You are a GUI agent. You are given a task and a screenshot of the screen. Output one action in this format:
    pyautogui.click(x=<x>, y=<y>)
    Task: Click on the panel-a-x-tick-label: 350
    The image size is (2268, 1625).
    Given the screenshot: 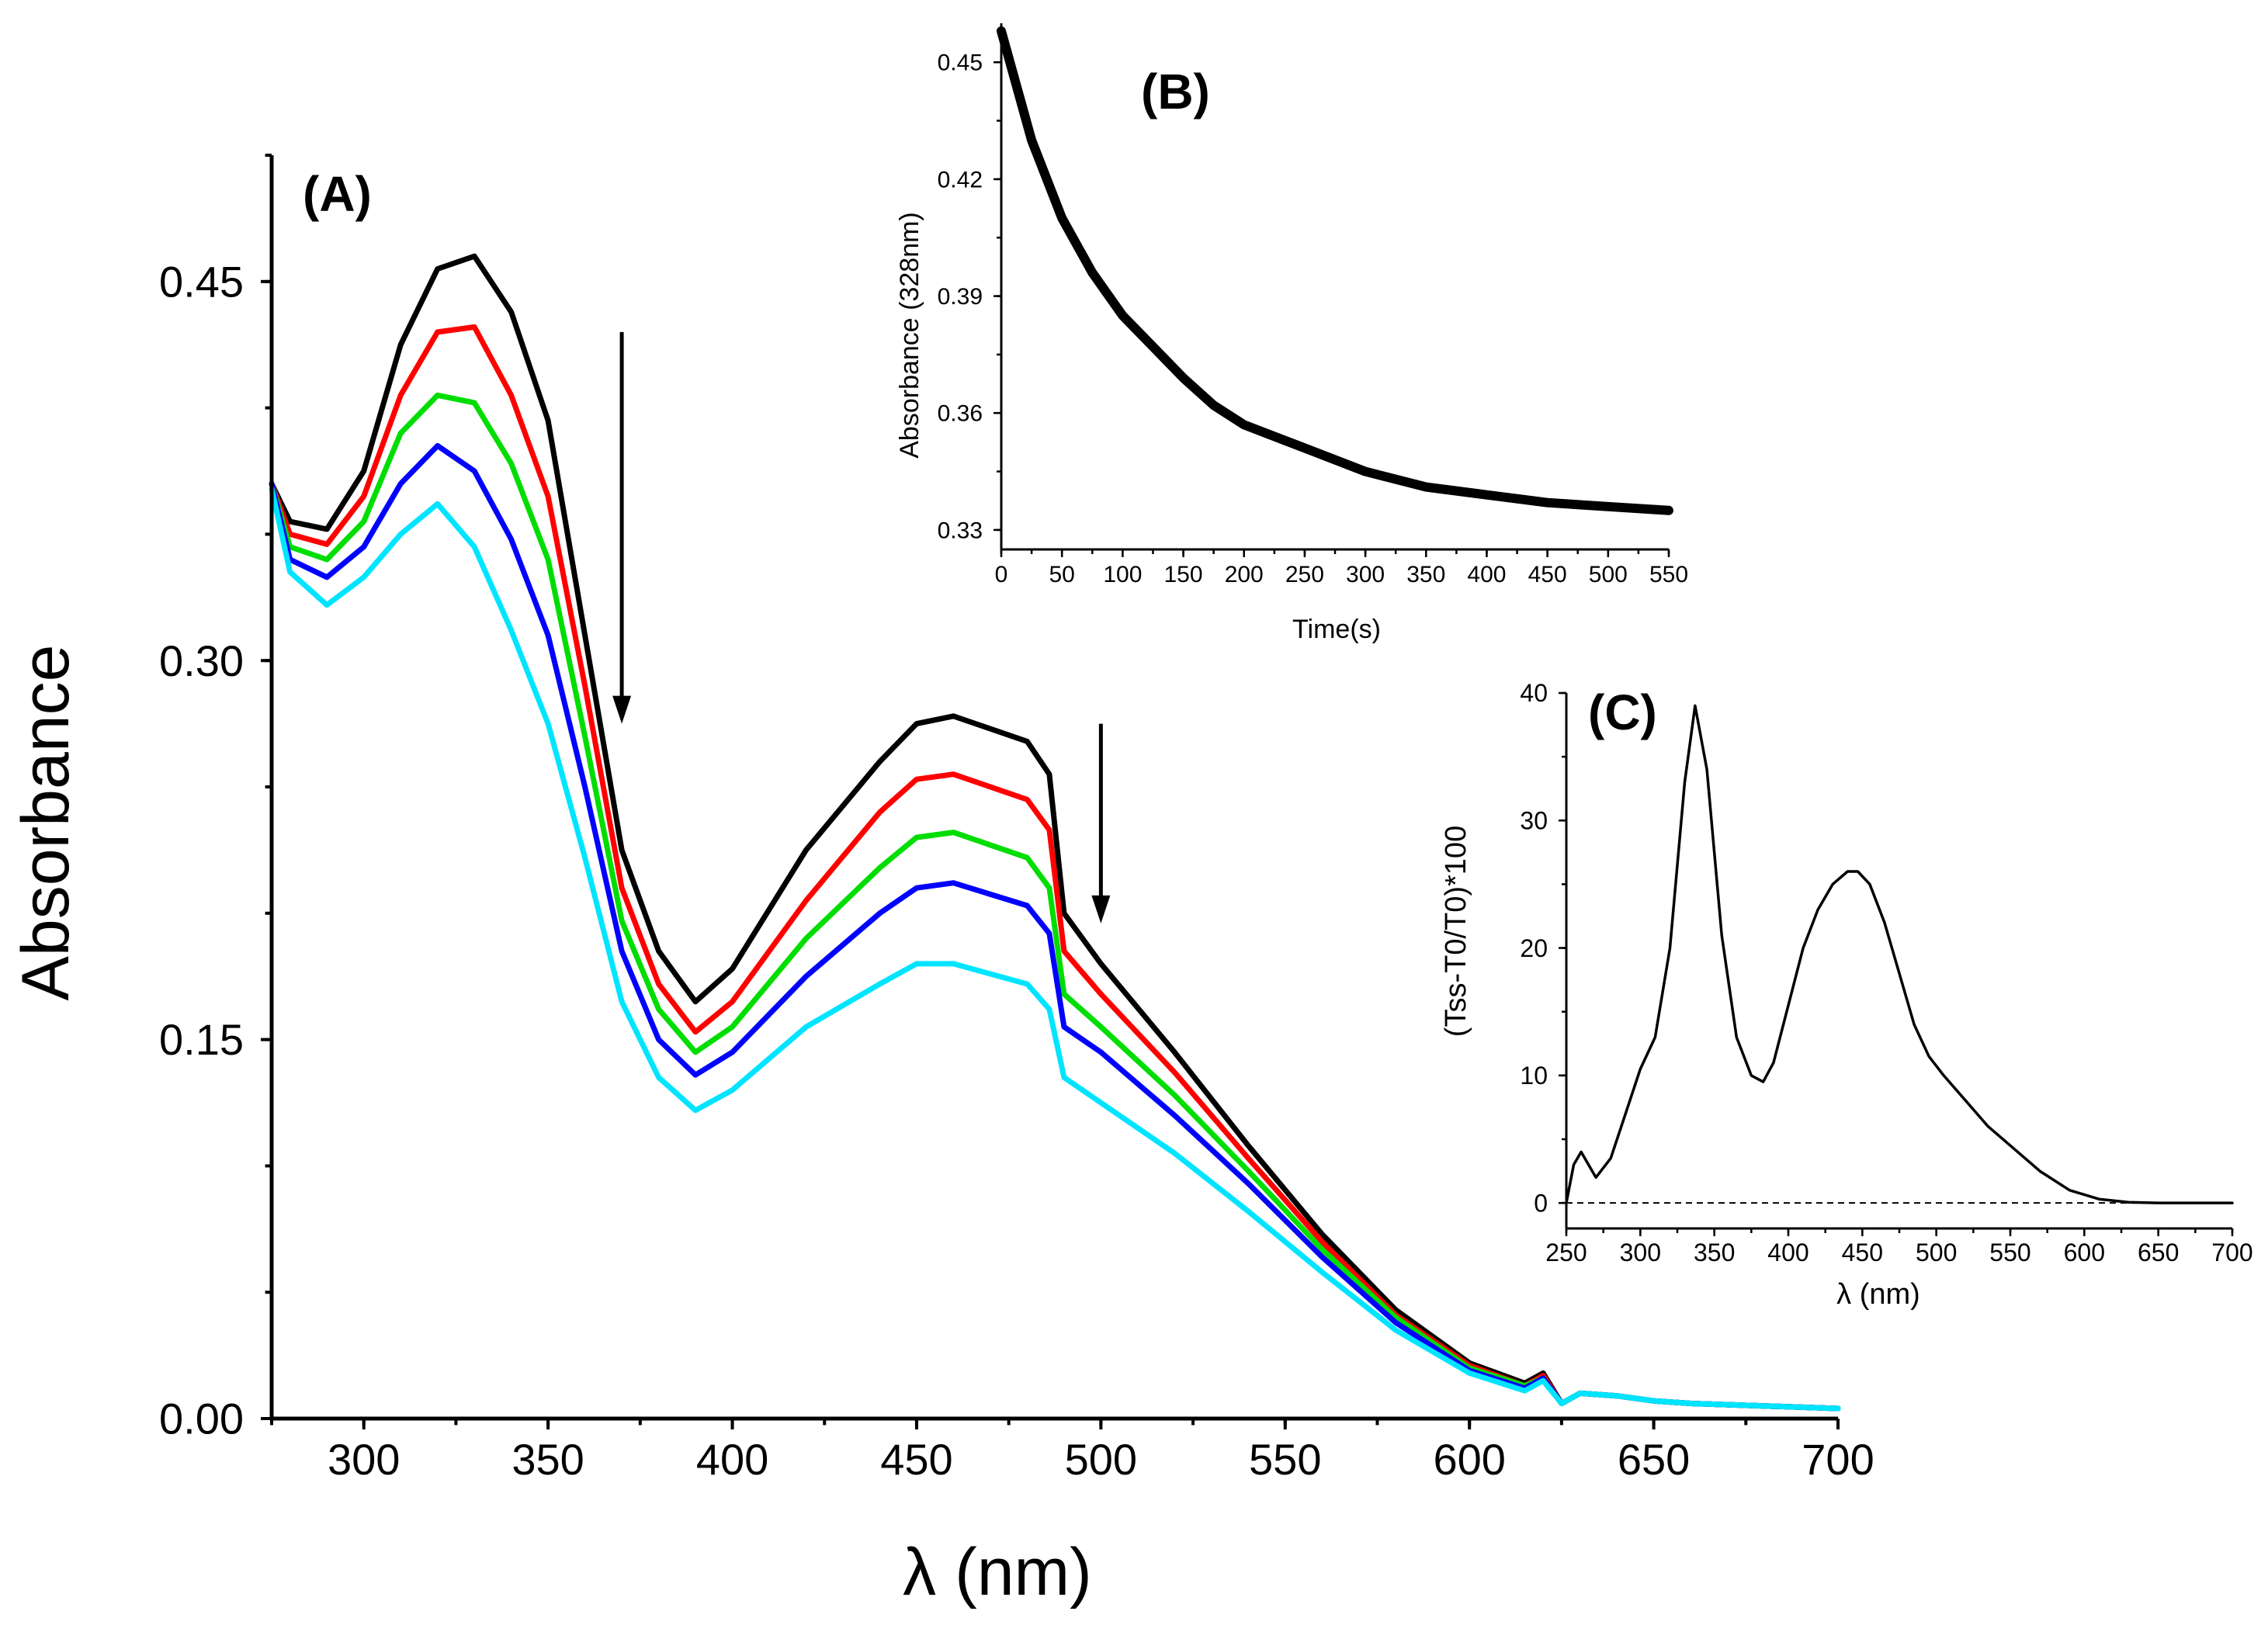 What is the action you would take?
    pyautogui.click(x=548, y=1460)
    